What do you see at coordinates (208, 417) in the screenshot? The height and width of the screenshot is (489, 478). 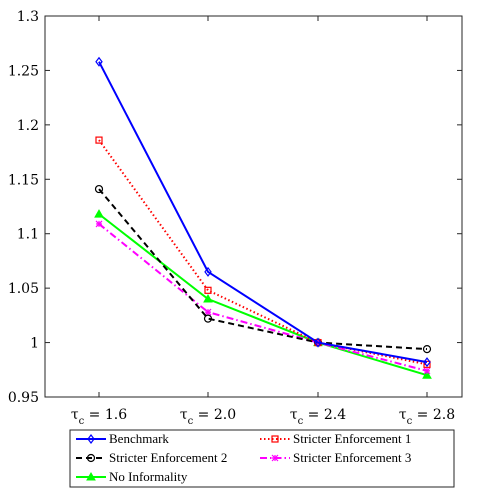 I see `x-tick-label: τc = 2.0` at bounding box center [208, 417].